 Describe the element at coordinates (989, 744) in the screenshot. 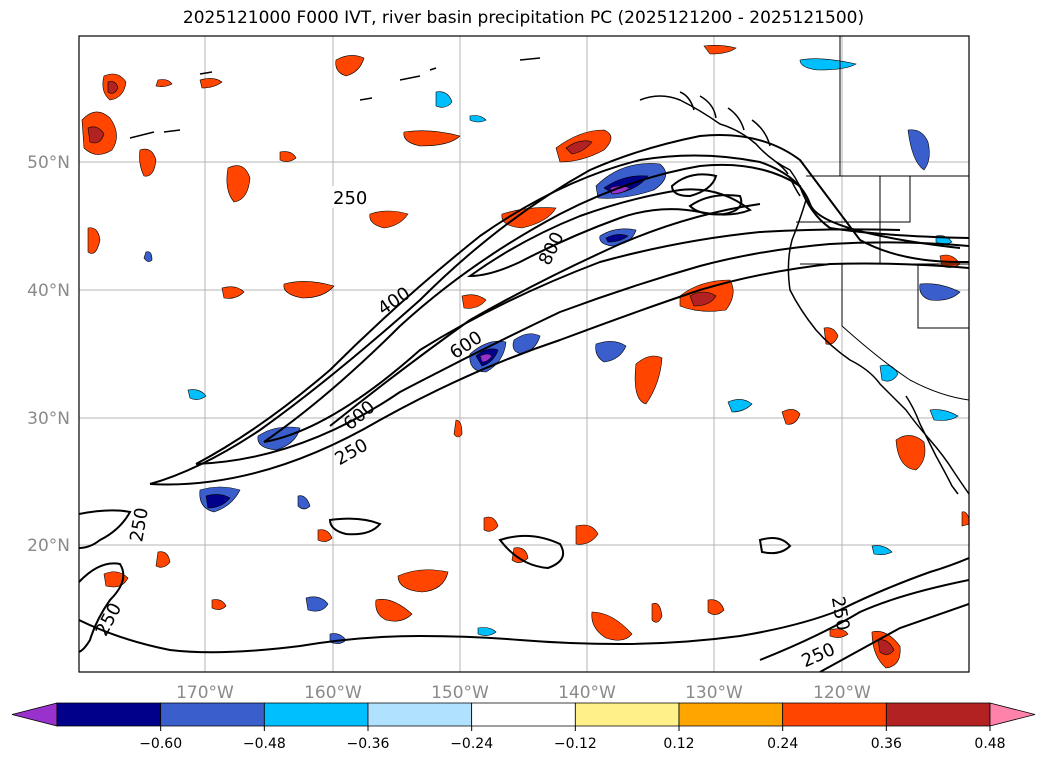

I see `colorbar-tick-label: 0.48` at that location.